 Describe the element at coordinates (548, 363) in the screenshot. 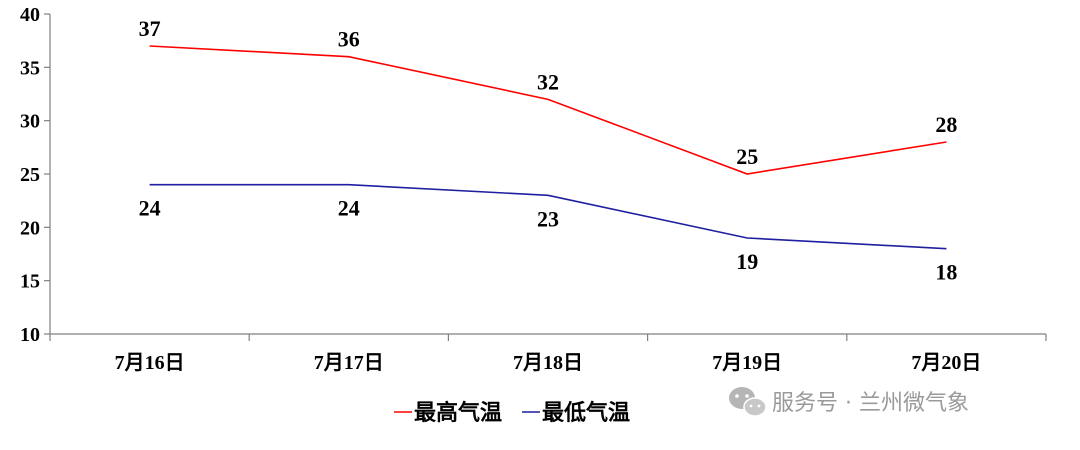

I see `x-tick-label: 7月18日` at that location.